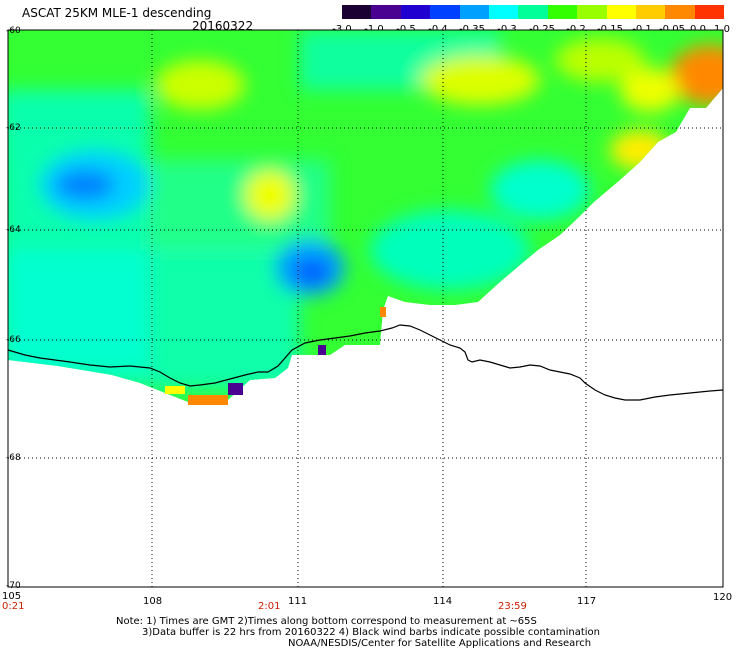 The height and width of the screenshot is (650, 740). What do you see at coordinates (13, 230) in the screenshot?
I see `y-tick-label: -64` at bounding box center [13, 230].